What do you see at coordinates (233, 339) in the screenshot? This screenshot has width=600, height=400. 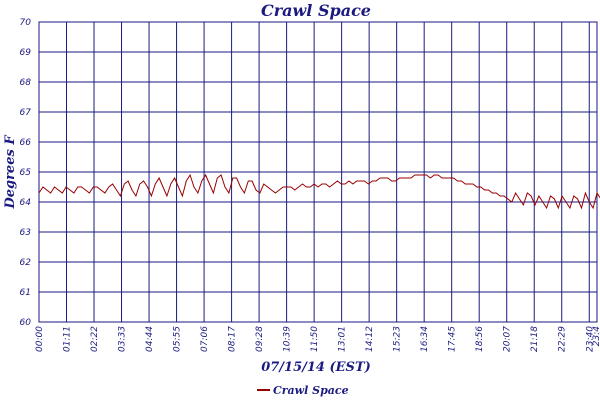 I see `x-tick-label: 08:17` at bounding box center [233, 339].